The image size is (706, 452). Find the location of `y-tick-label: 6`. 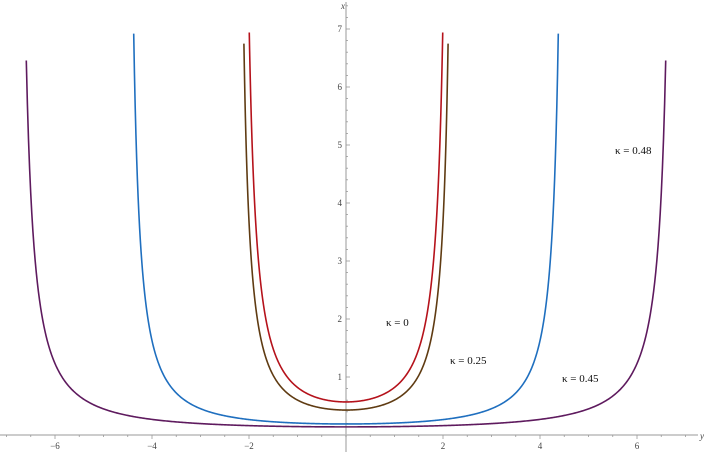

y-tick-label: 6 is located at coordinates (340, 87).